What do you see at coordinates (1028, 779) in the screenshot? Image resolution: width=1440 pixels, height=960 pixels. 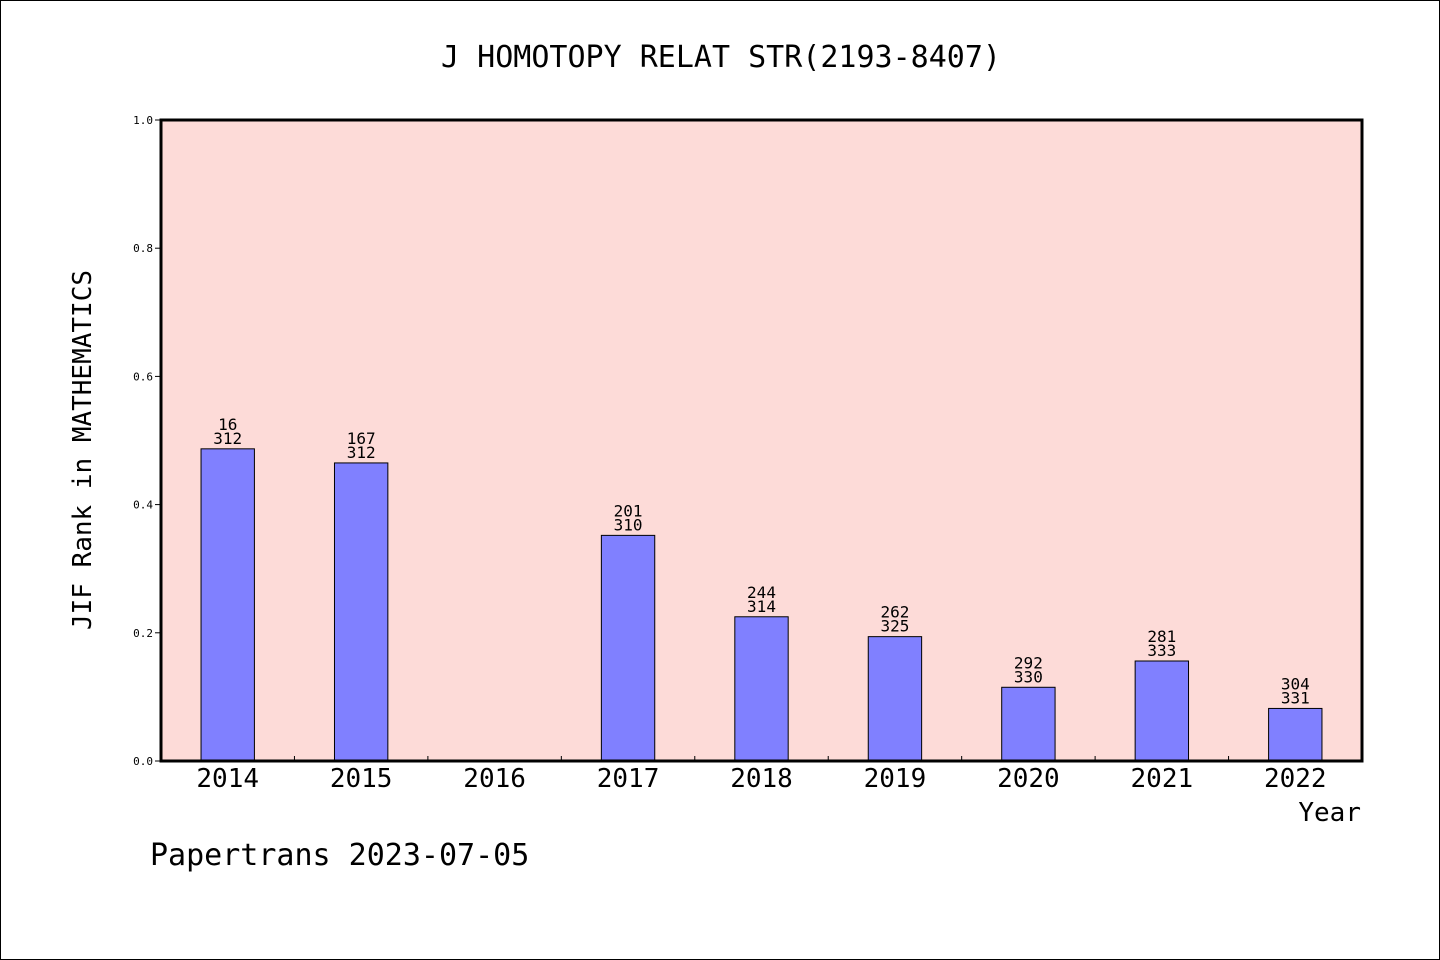 I see `x-tick-label: 2020` at bounding box center [1028, 779].